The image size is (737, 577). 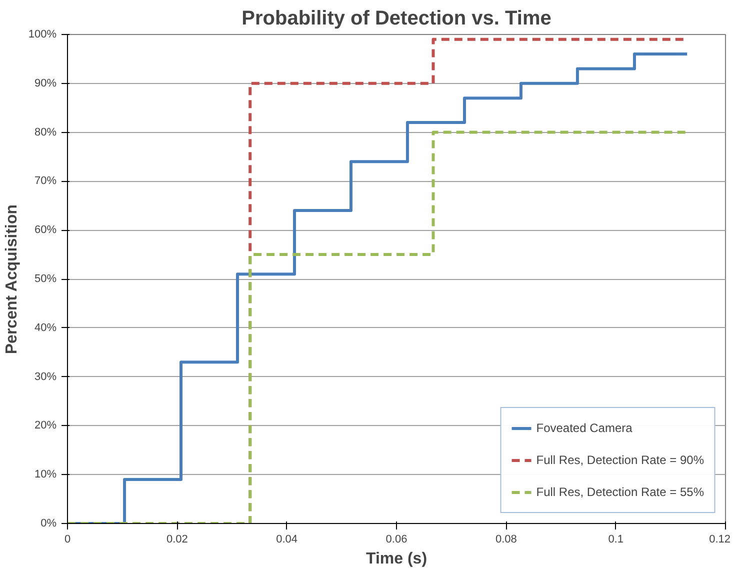 What do you see at coordinates (45, 132) in the screenshot?
I see `y-tick-label: 80%` at bounding box center [45, 132].